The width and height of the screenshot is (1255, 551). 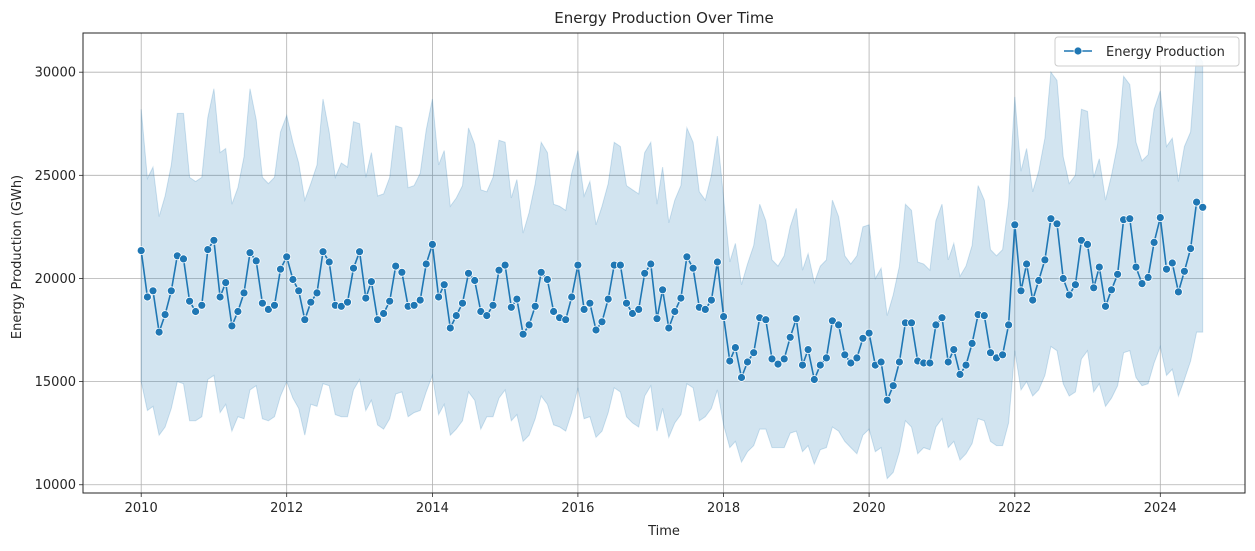 What do you see at coordinates (663, 531) in the screenshot?
I see `x-axis-label: Time` at bounding box center [663, 531].